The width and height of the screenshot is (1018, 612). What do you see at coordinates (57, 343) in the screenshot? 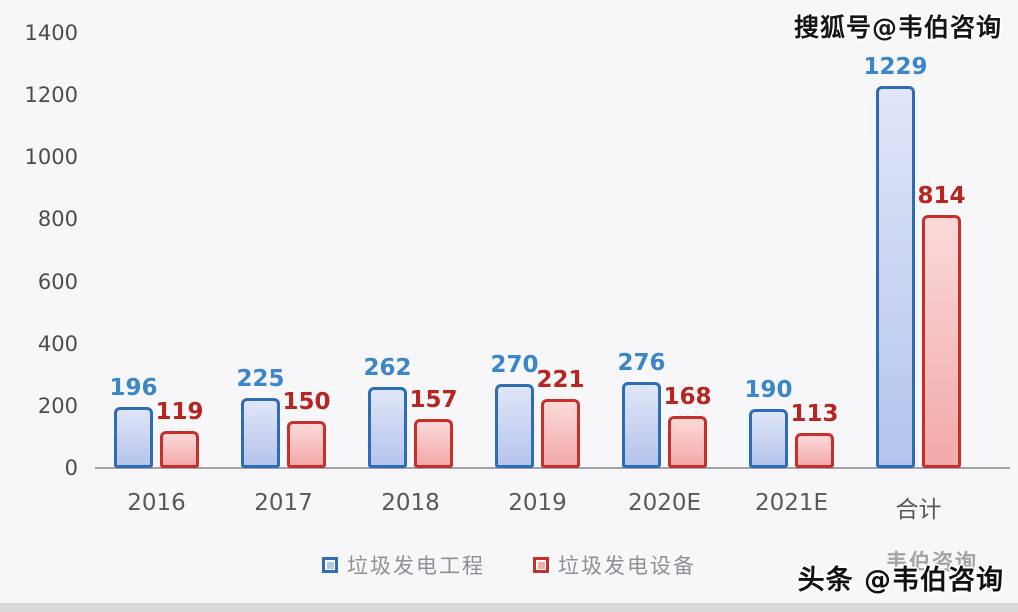
I see `y-tick-400: 400` at bounding box center [57, 343].